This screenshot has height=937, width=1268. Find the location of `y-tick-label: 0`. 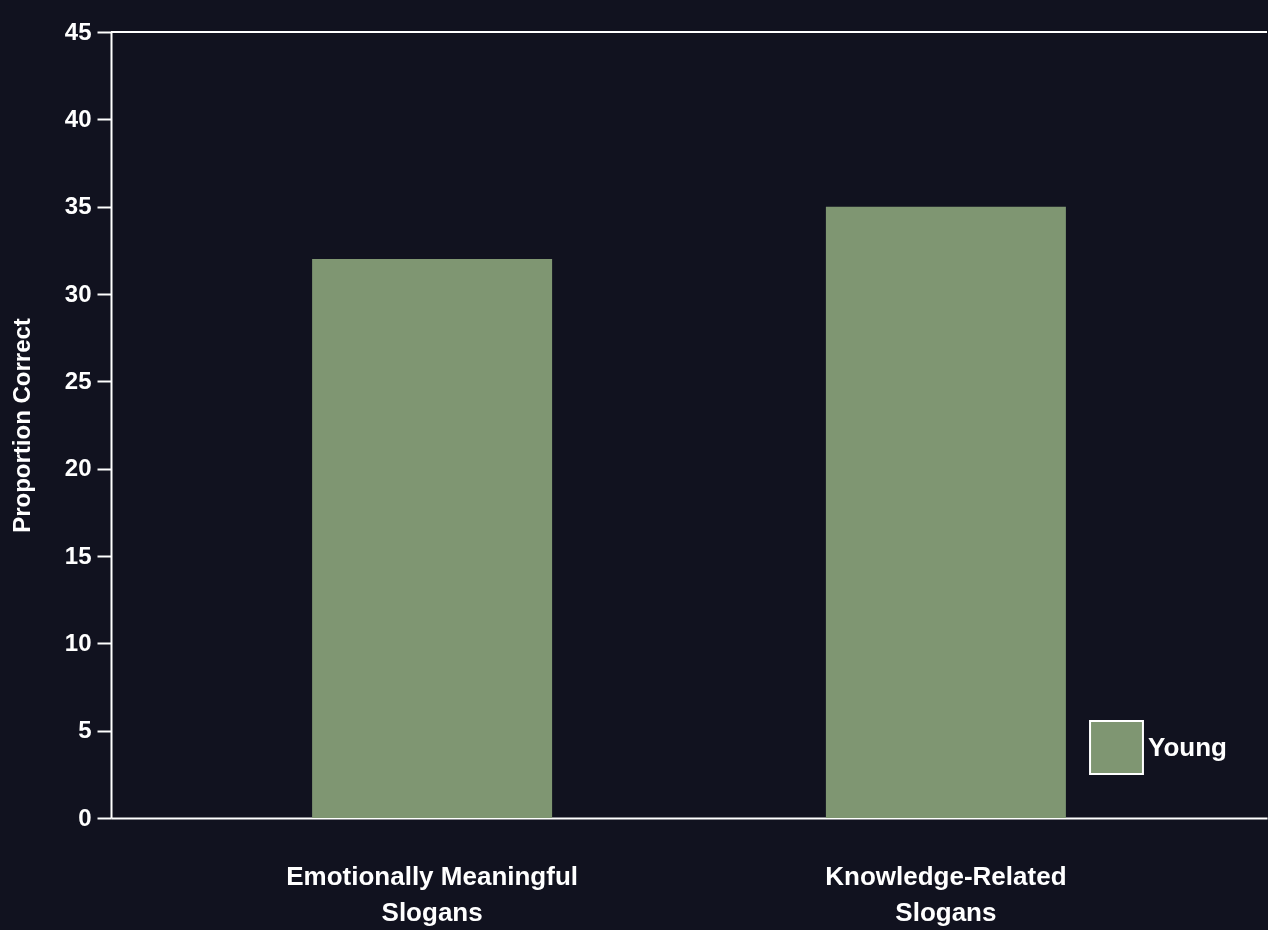

y-tick-label: 0 is located at coordinates (85, 817).